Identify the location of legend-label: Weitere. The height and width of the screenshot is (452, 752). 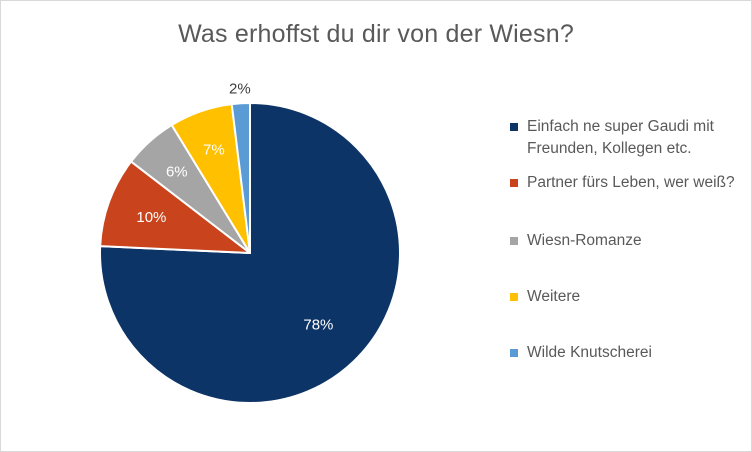
(554, 296).